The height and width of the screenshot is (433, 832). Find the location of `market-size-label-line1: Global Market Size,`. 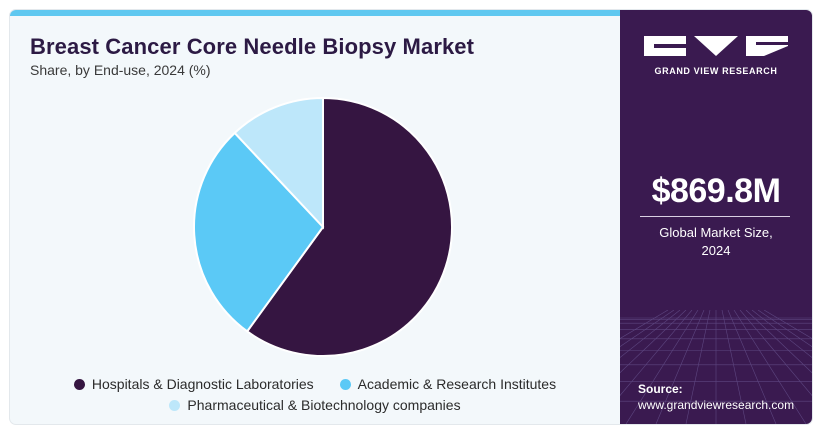

market-size-label-line1: Global Market Size, is located at coordinates (716, 232).